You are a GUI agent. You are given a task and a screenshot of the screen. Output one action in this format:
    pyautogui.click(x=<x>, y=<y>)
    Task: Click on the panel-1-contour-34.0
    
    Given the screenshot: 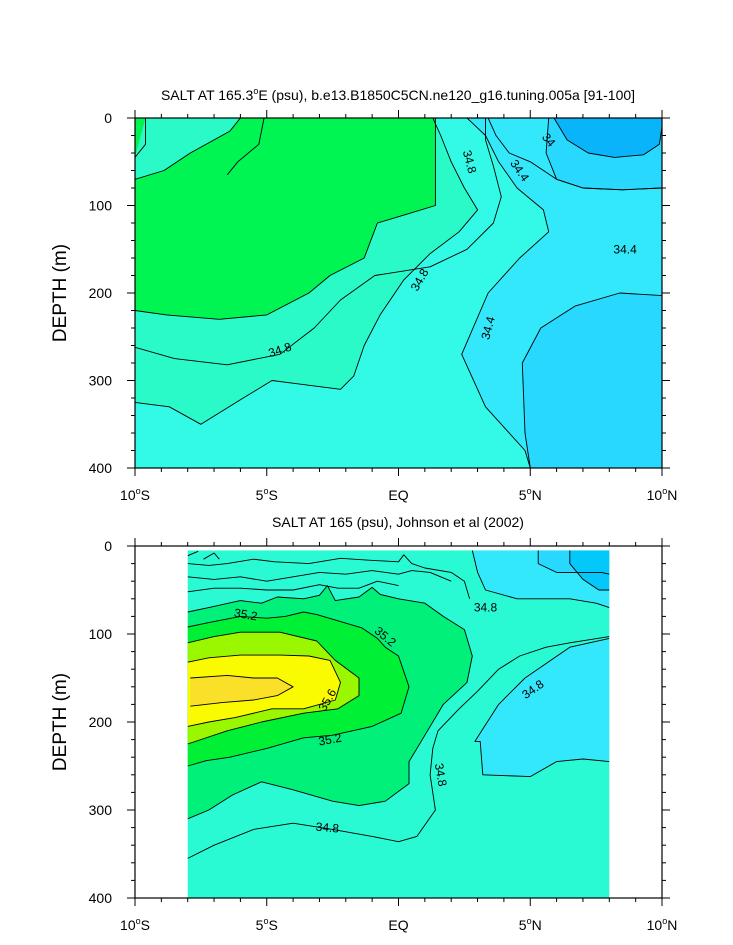 What is the action you would take?
    pyautogui.click(x=607, y=138)
    